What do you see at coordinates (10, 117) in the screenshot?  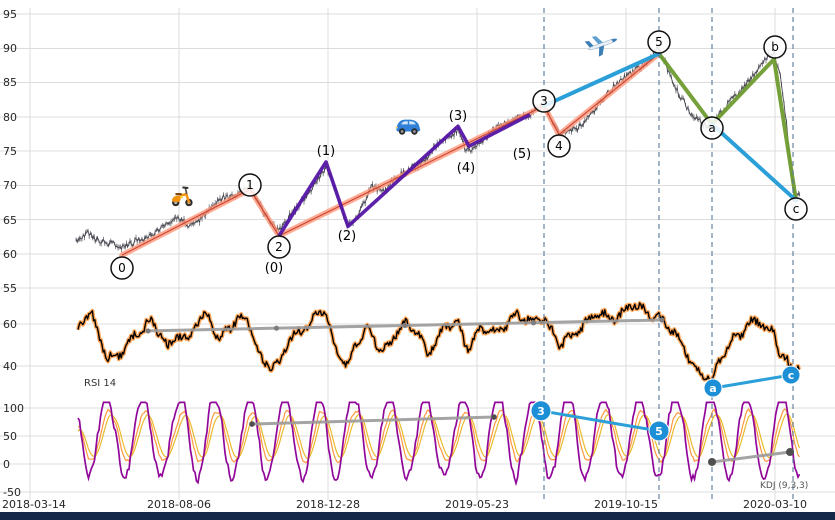 I see `price-ytick: 80` at bounding box center [10, 117].